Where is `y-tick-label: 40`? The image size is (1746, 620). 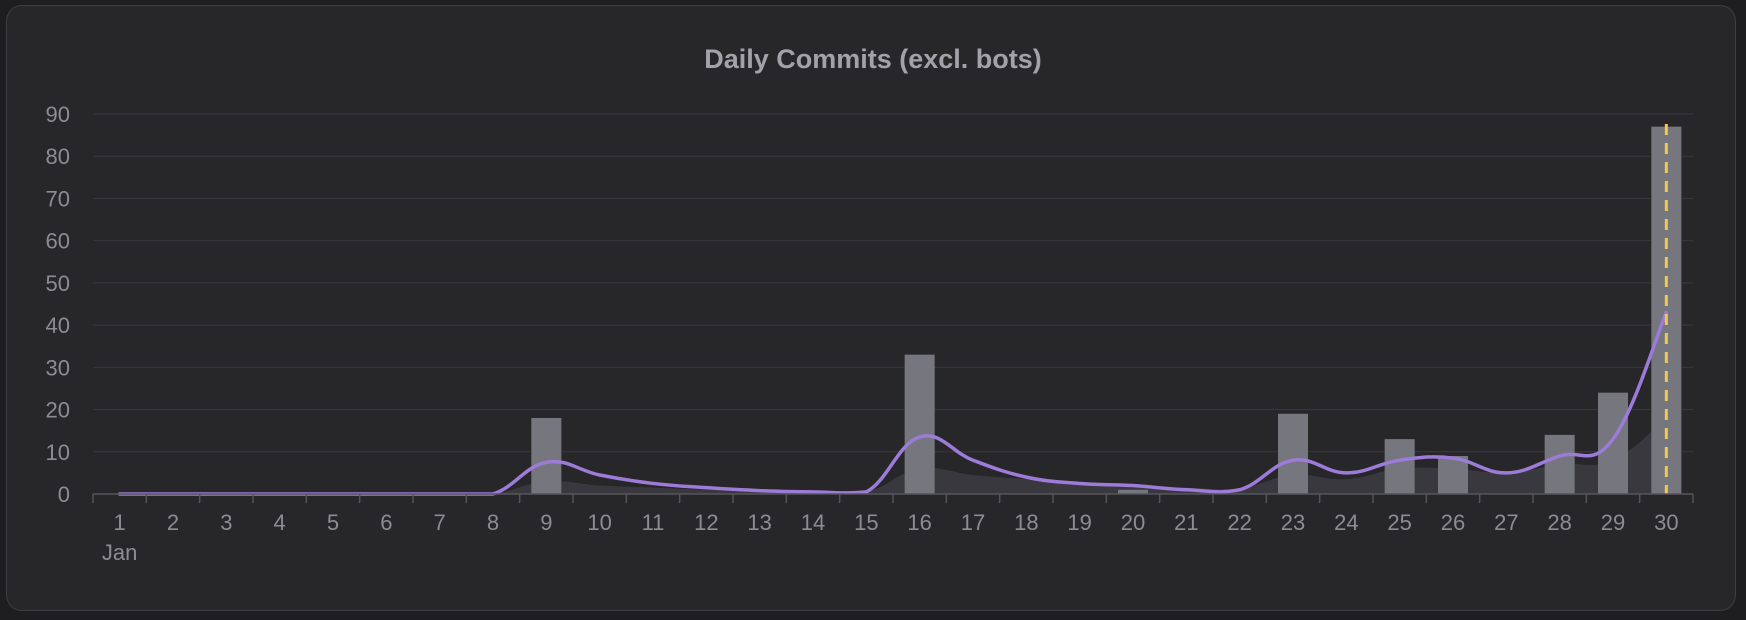 y-tick-label: 40 is located at coordinates (58, 325).